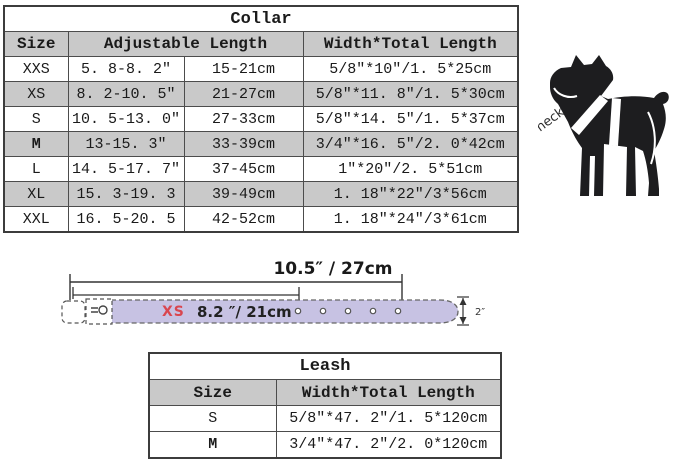  Describe the element at coordinates (332, 269) in the screenshot. I see `outer-length-label: 10.5″ / 27cm` at that location.